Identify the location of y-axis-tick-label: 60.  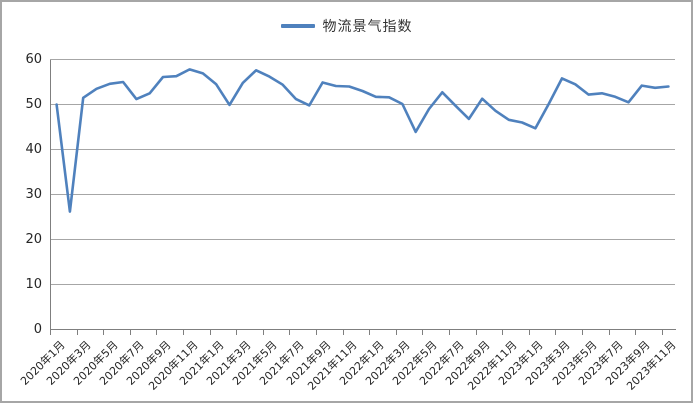
(33, 59).